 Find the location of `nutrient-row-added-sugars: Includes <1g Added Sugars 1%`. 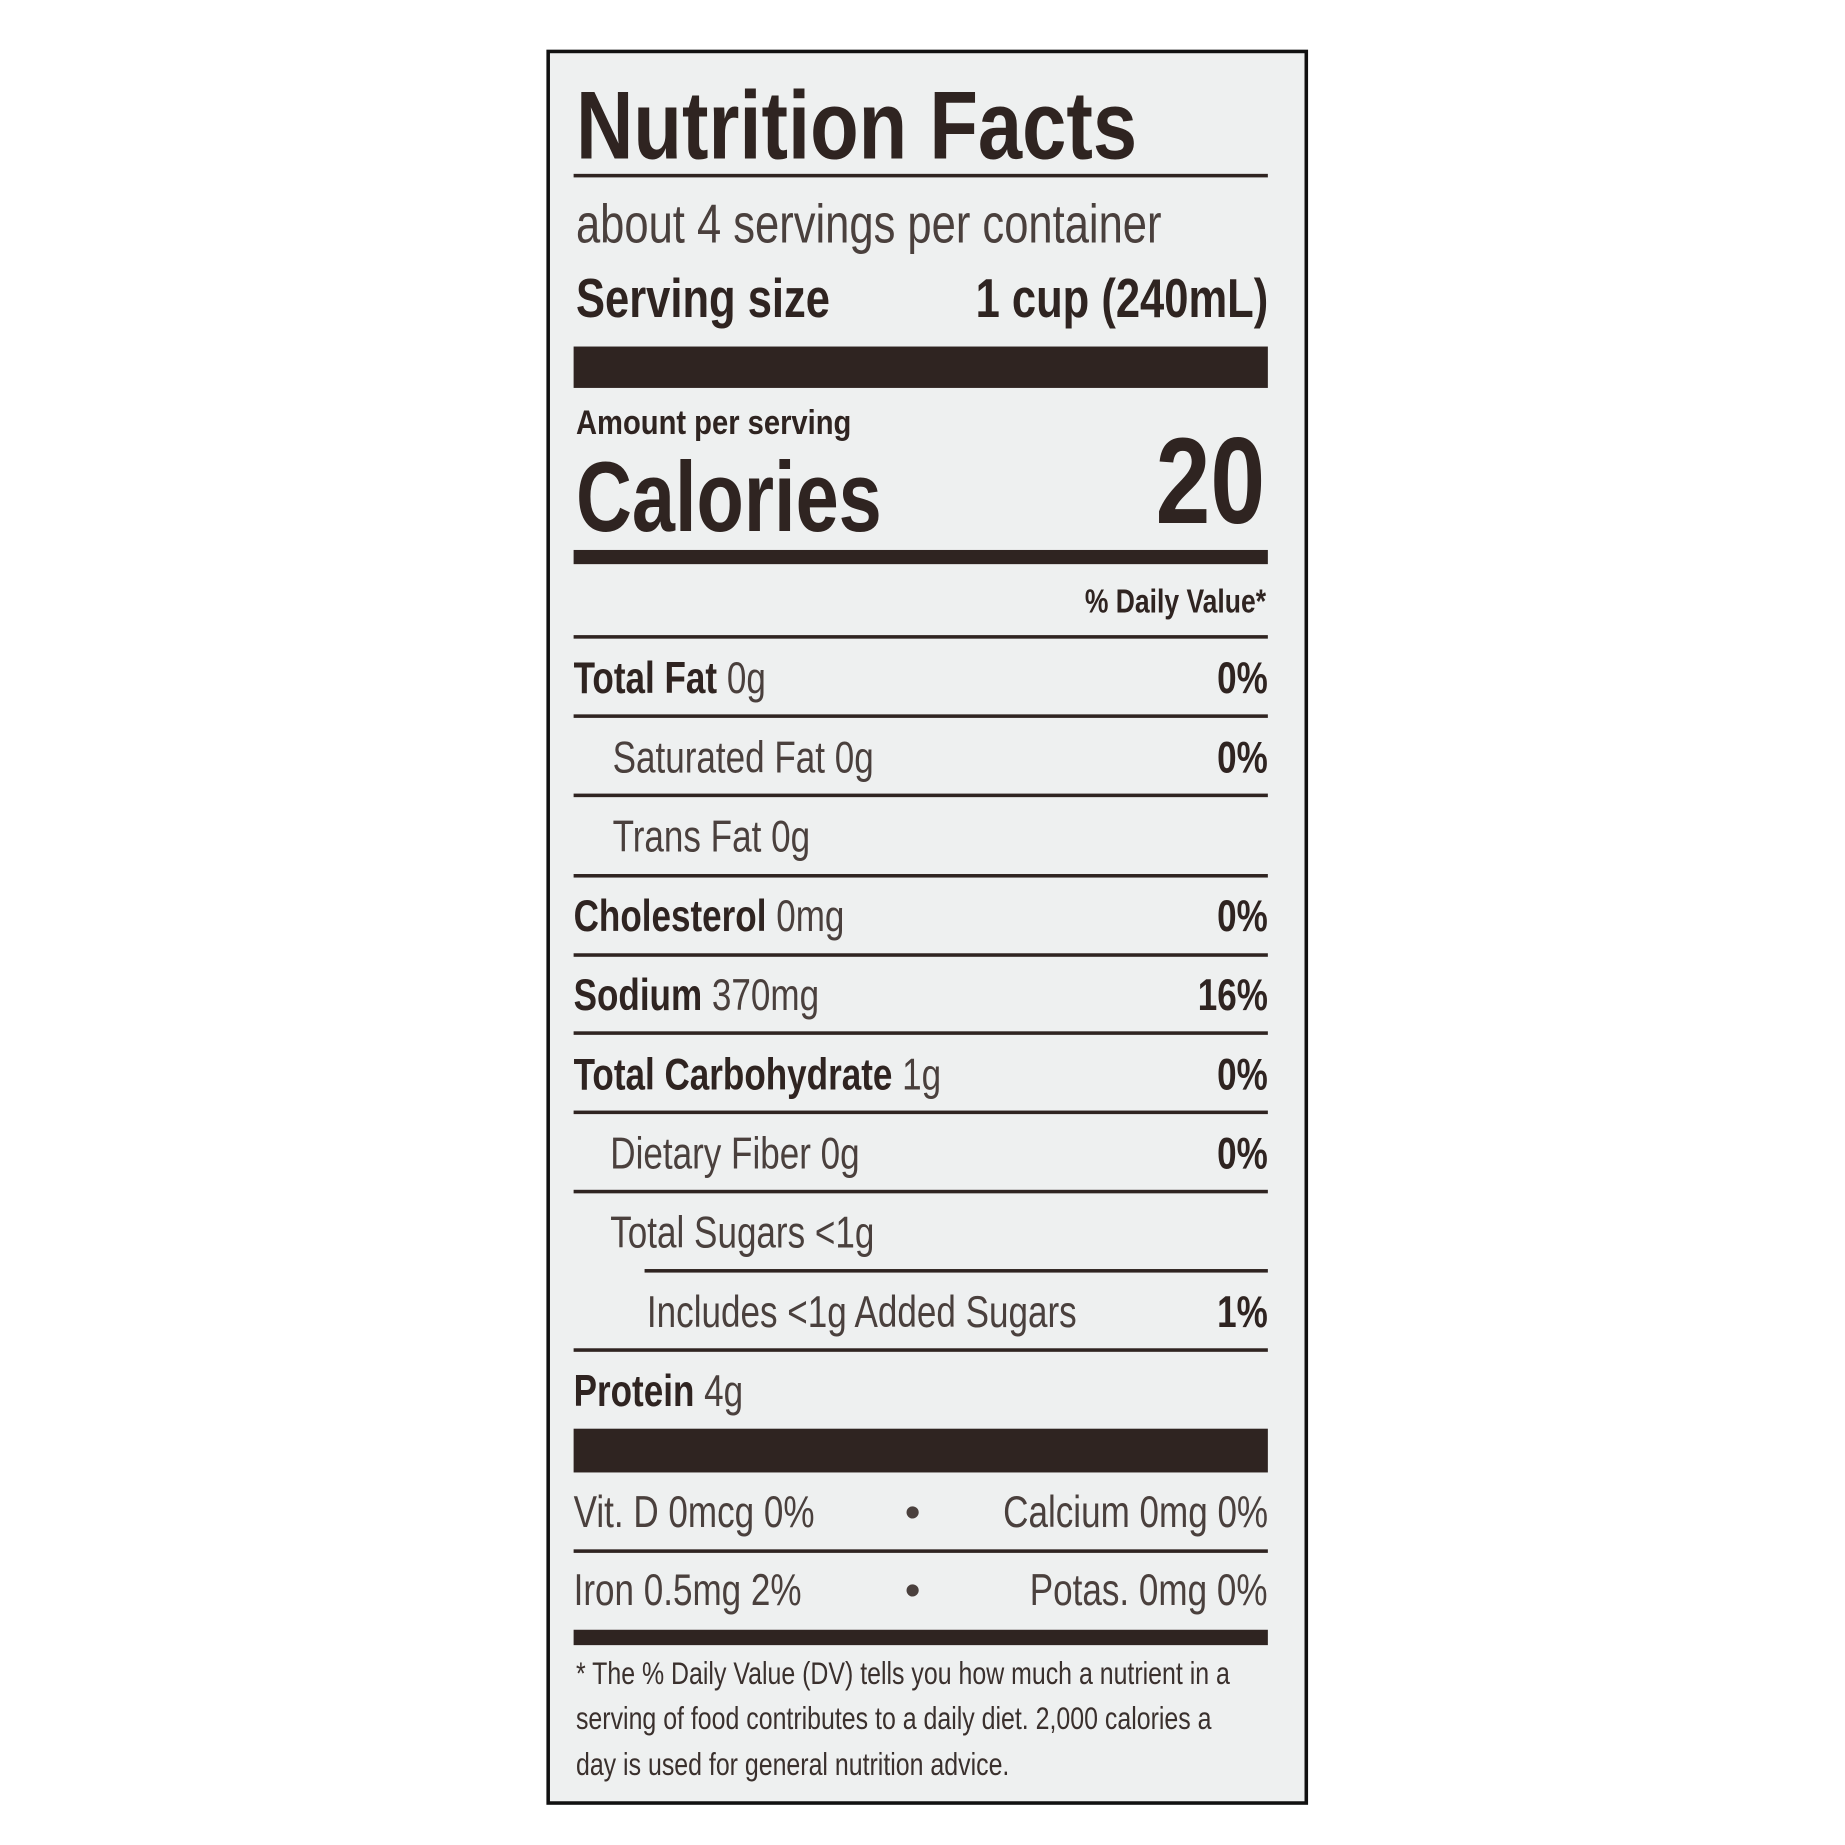

nutrient-row-added-sugars: Includes <1g Added Sugars 1% is located at coordinates (921, 1313).